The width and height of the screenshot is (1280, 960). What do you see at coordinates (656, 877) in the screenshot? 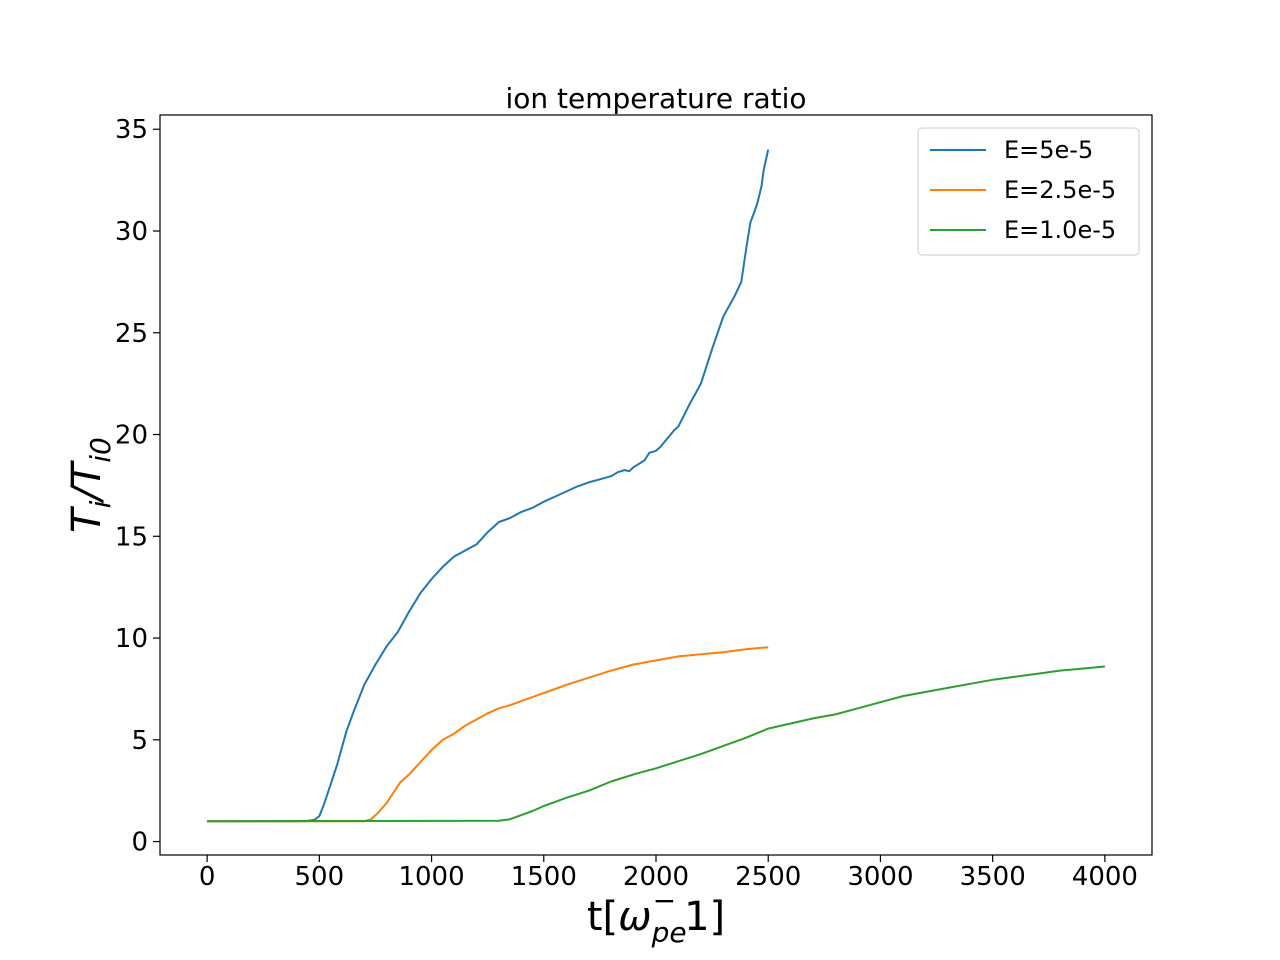
I see `x-tick-label: 2000` at bounding box center [656, 877].